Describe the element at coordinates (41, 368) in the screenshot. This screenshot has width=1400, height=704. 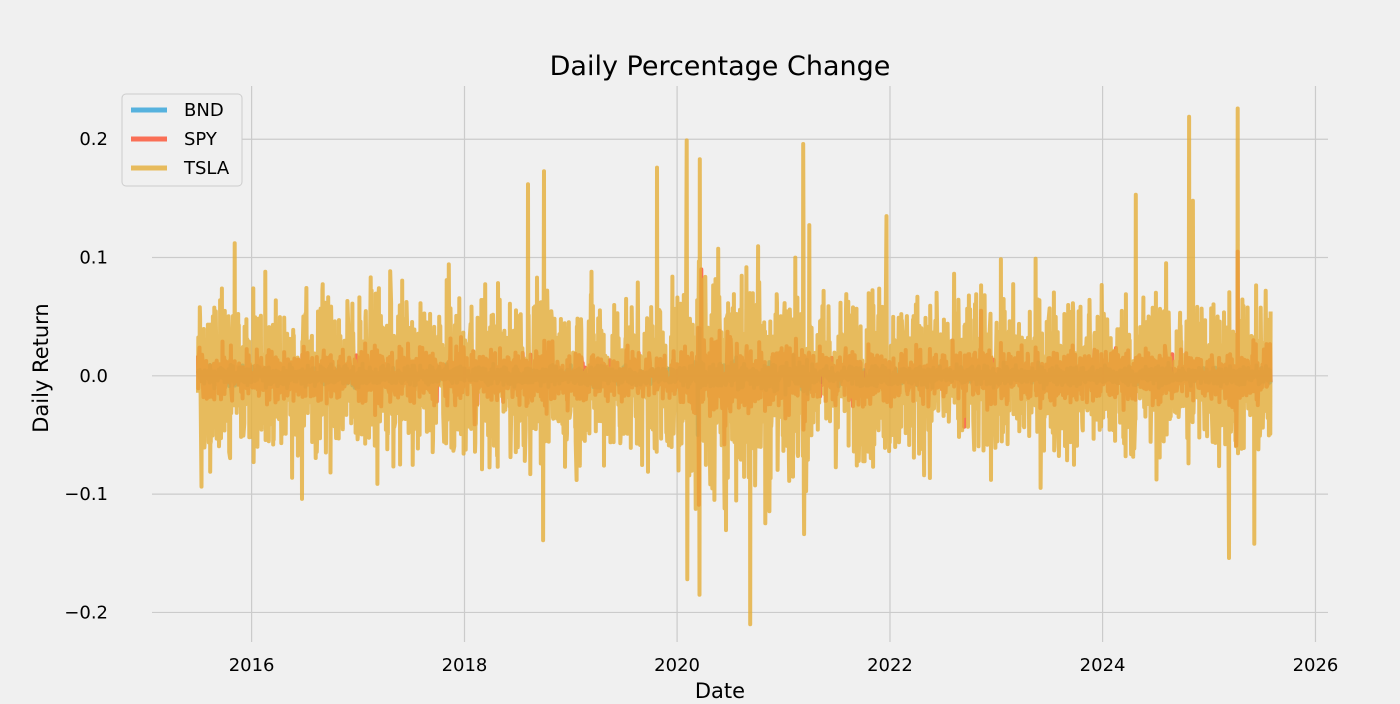
I see `y-axis-label: Daily Return` at that location.